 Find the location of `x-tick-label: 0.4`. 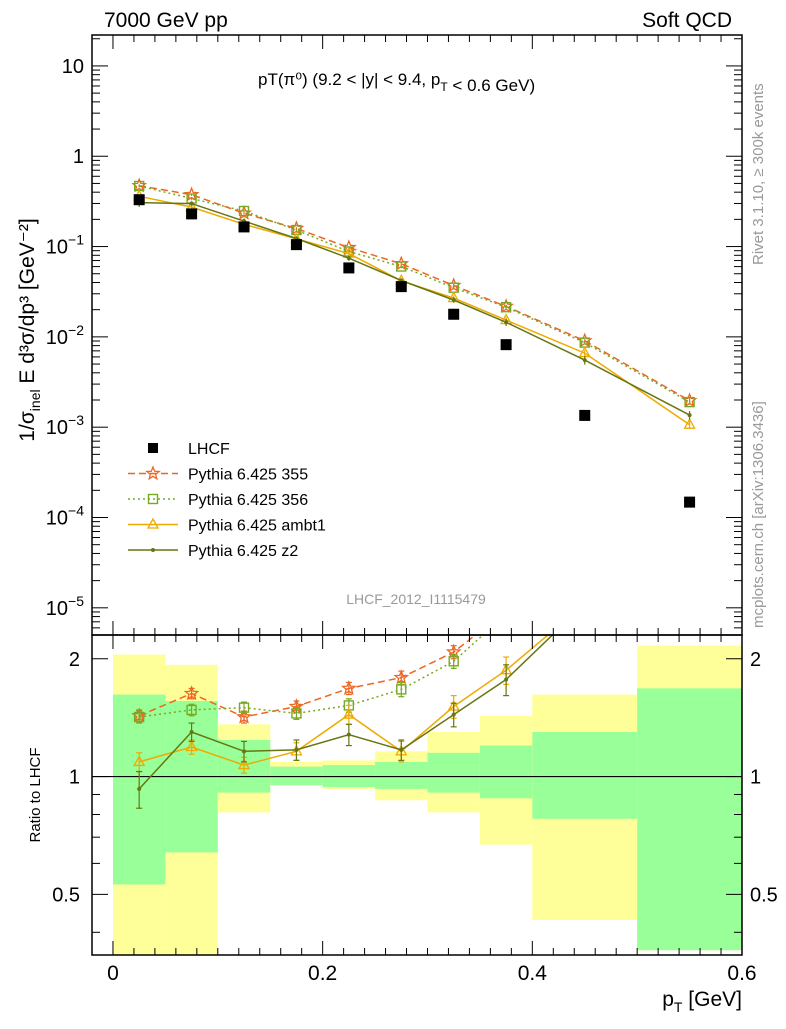

x-tick-label: 0.4 is located at coordinates (533, 973).